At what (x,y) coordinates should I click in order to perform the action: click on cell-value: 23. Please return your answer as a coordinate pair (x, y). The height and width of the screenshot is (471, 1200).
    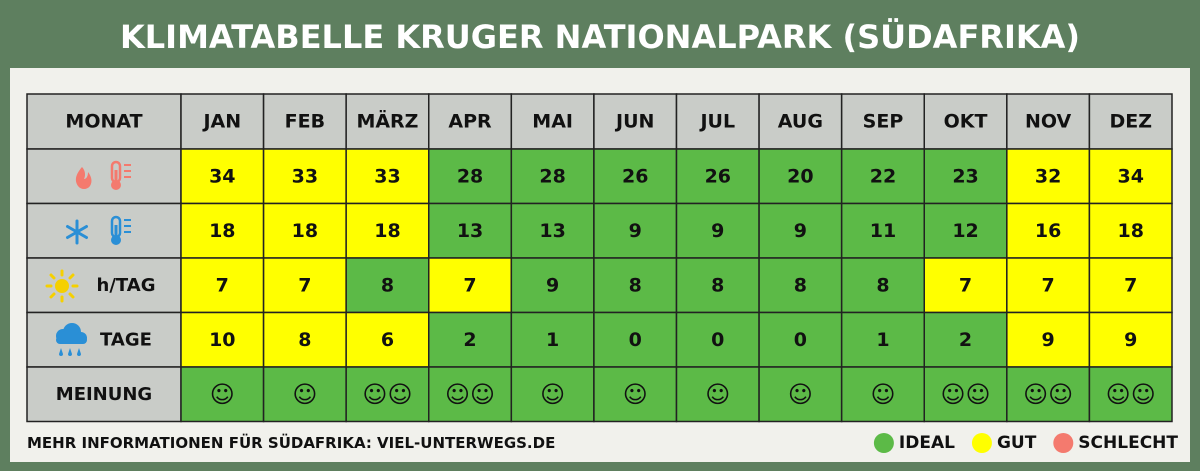
    Looking at the image, I should click on (965, 176).